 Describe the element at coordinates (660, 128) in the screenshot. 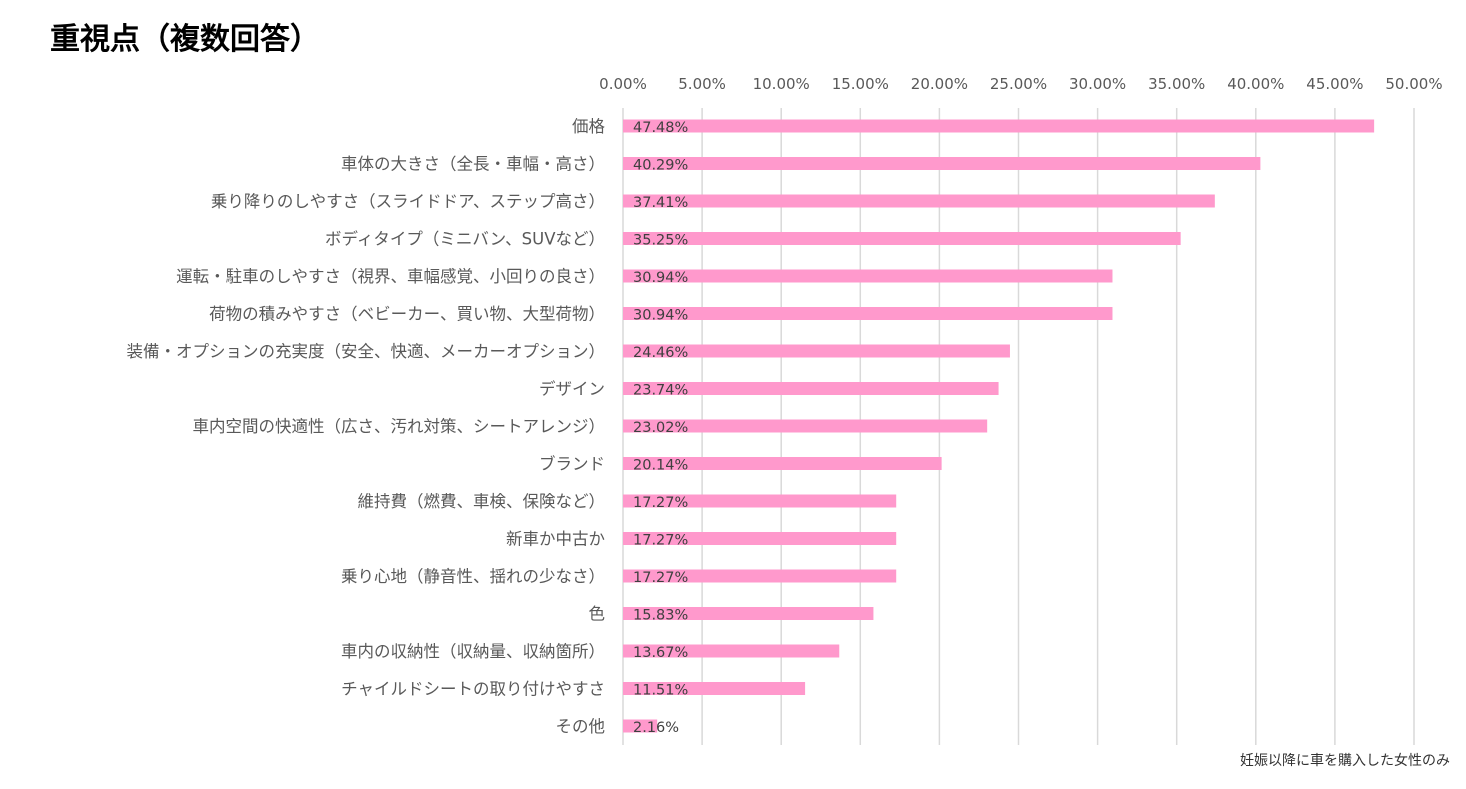

I see `value-label: 47.48%` at that location.